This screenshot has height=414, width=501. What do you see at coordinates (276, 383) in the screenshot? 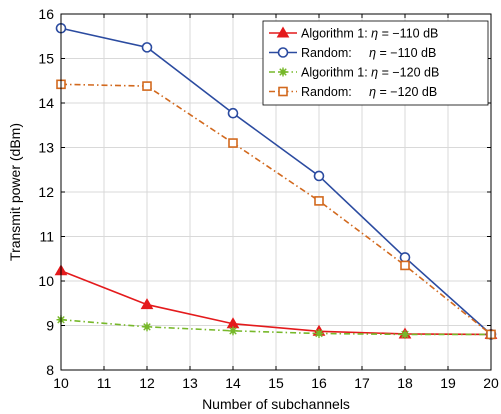
I see `x-tick-label: 15` at bounding box center [276, 383].